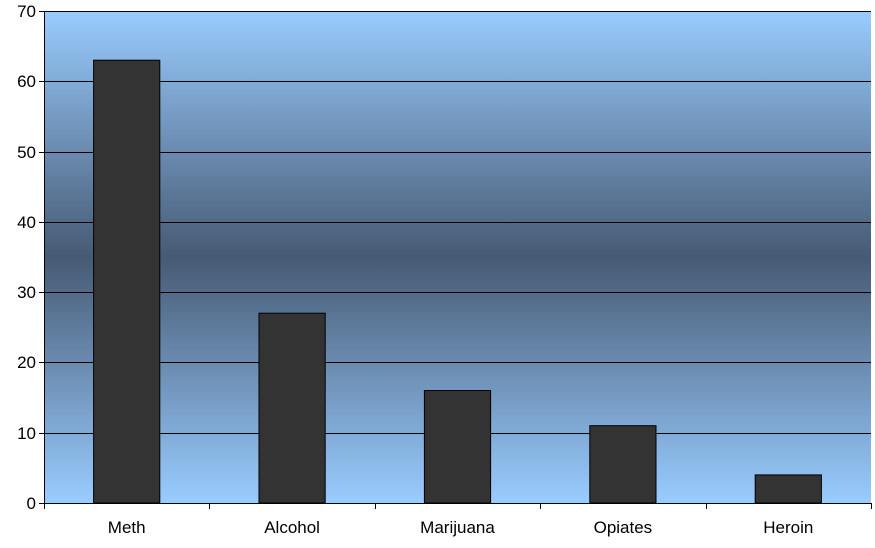 Image resolution: width=875 pixels, height=548 pixels. I want to click on y-tick-label: 20, so click(26, 362).